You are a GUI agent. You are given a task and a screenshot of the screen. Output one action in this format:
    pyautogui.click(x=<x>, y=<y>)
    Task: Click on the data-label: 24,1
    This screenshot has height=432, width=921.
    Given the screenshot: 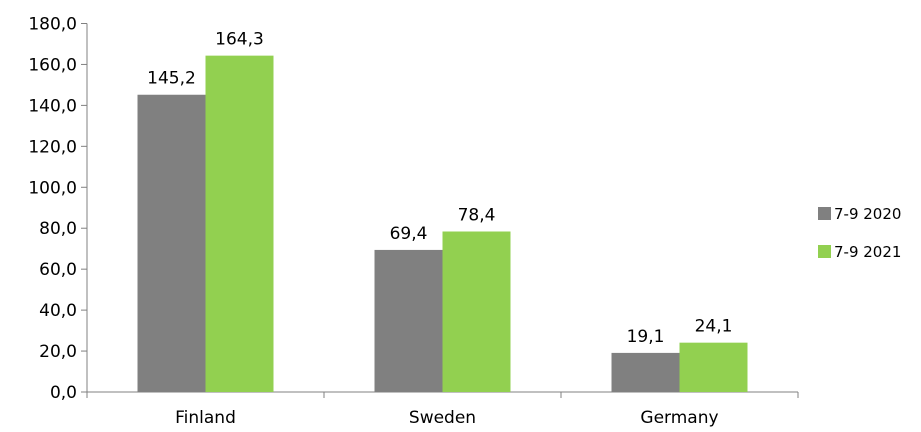 What is the action you would take?
    pyautogui.click(x=714, y=327)
    